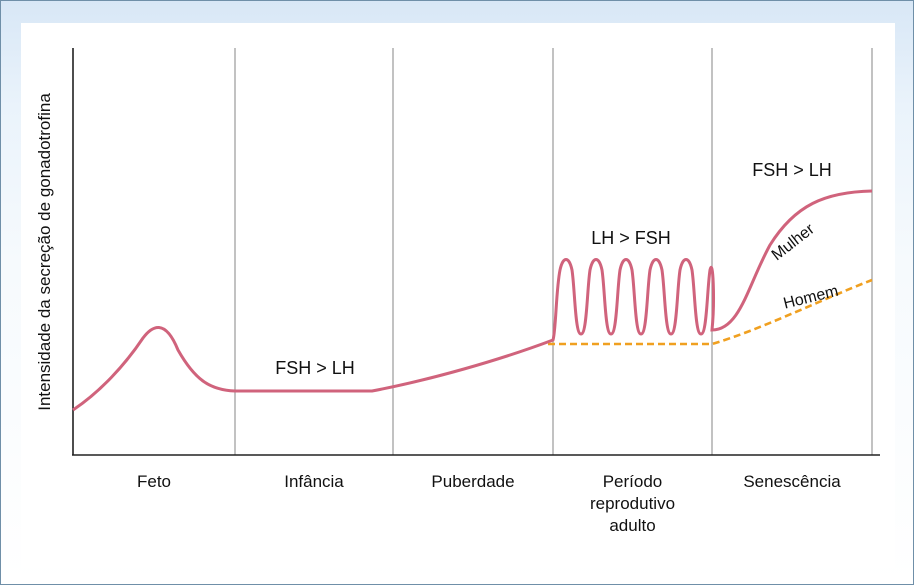  I want to click on man-curve, so click(710, 312).